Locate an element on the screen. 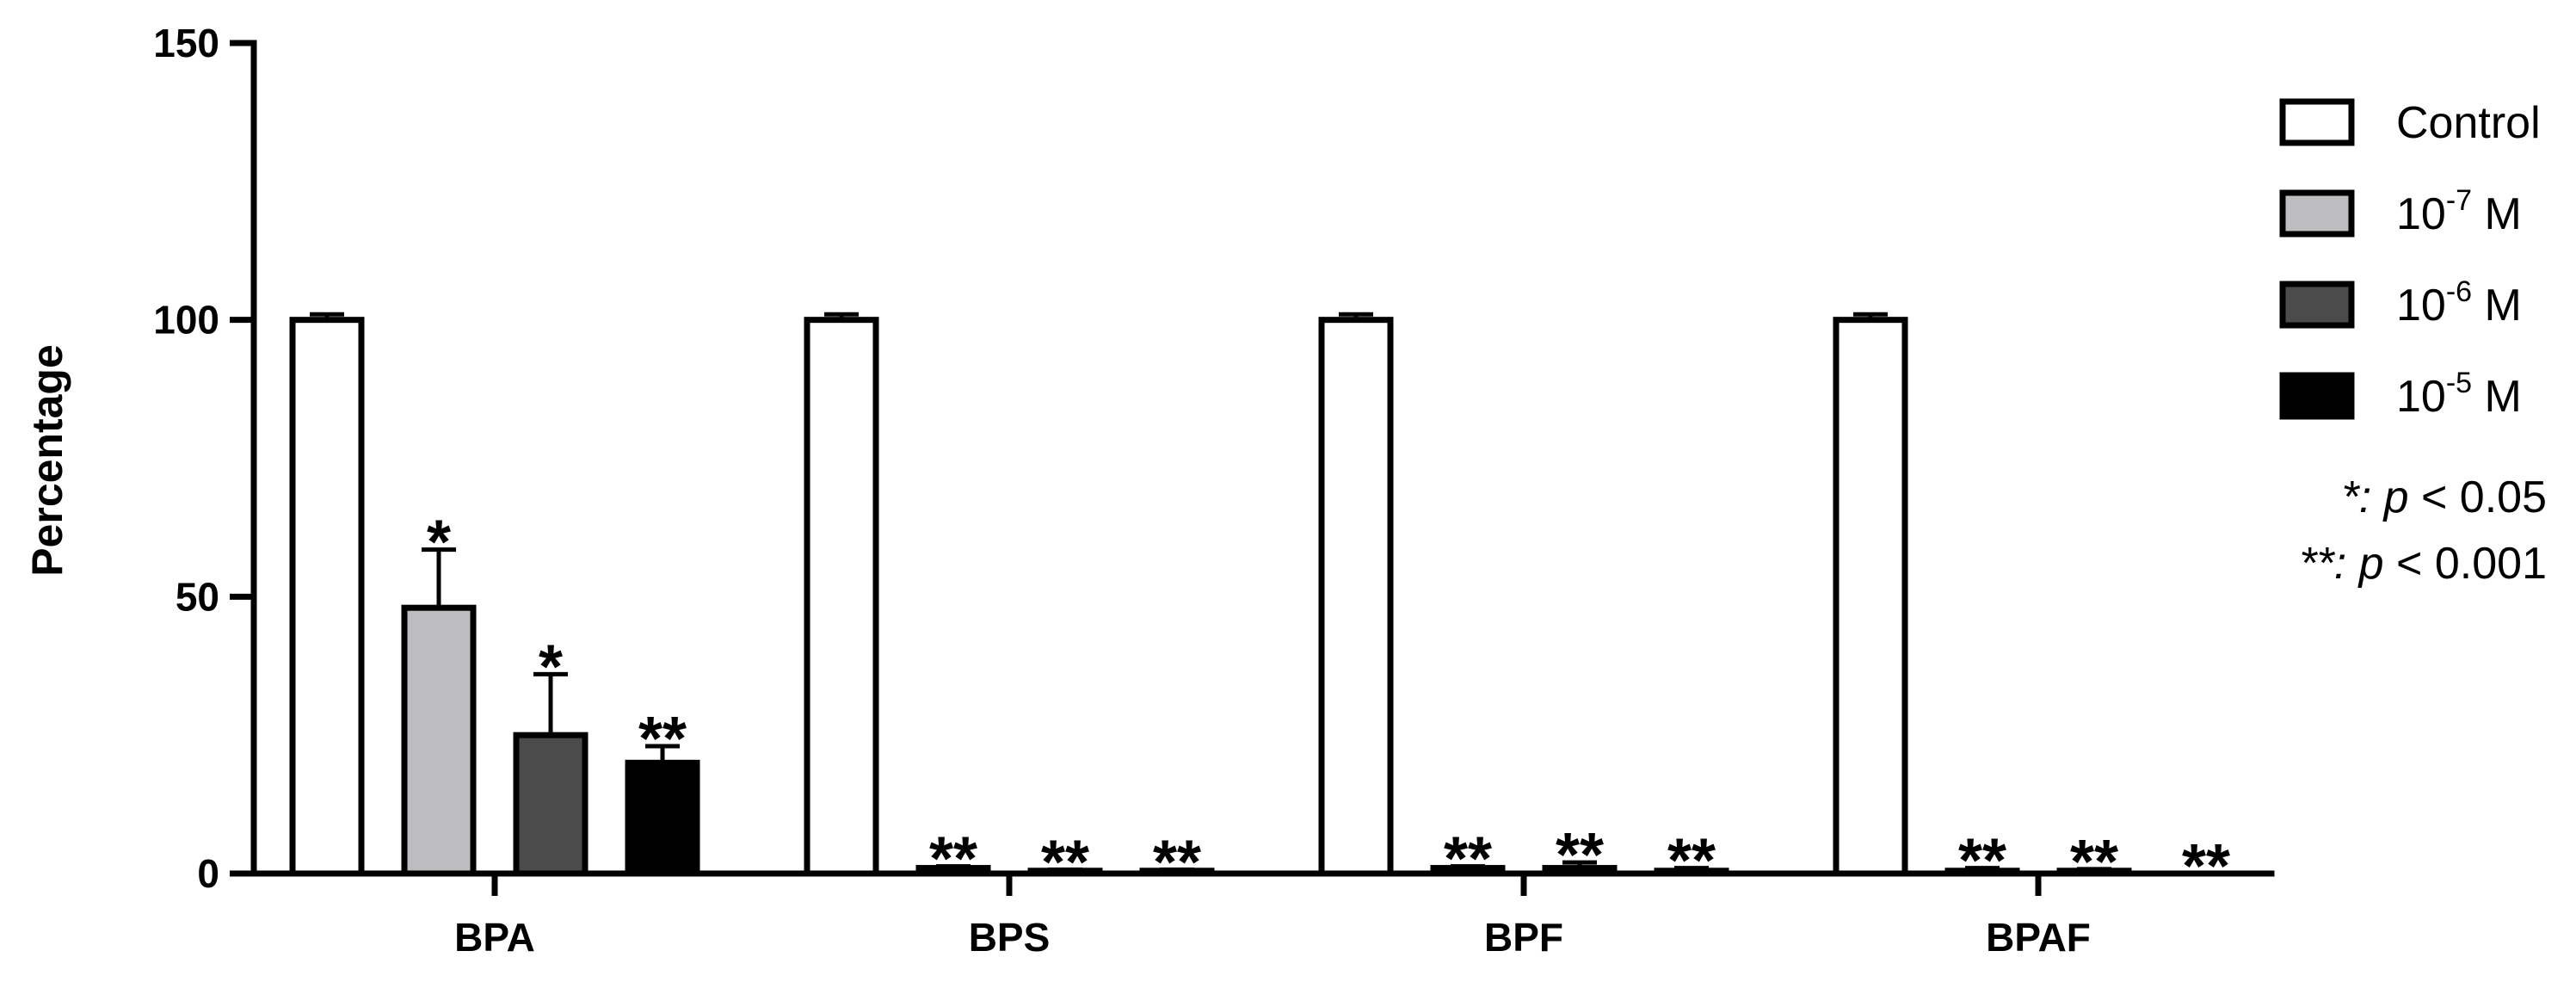  significance-note: **: p < 0.001 is located at coordinates (2423, 564).